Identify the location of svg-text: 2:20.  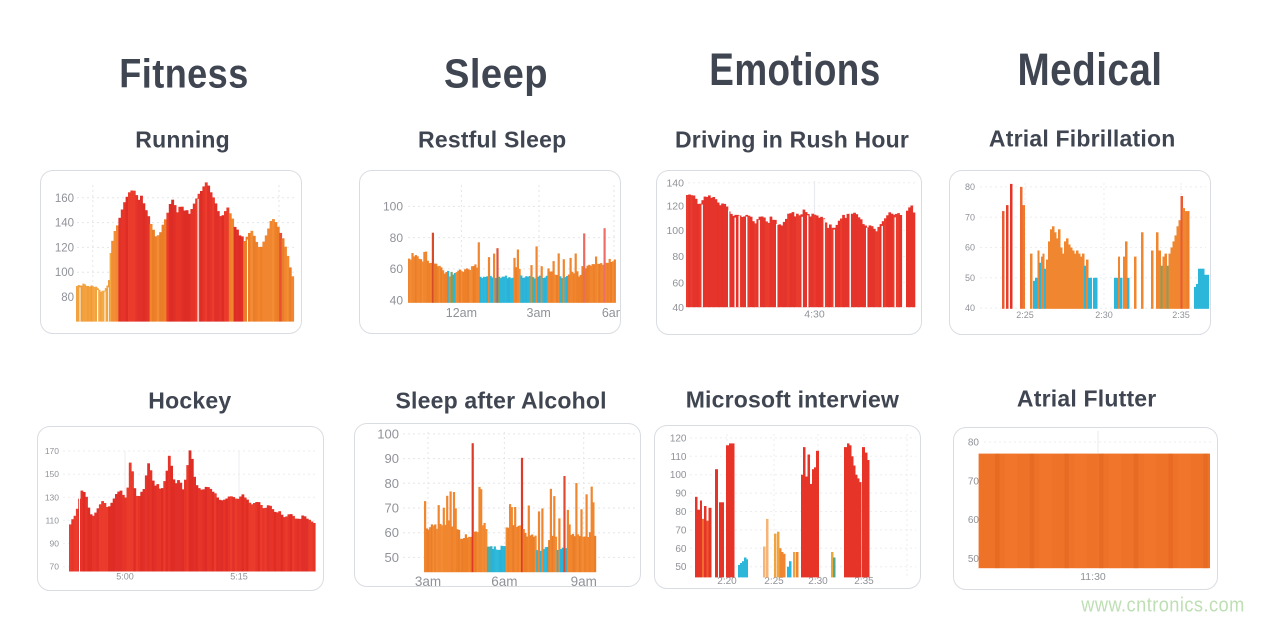
(727, 581).